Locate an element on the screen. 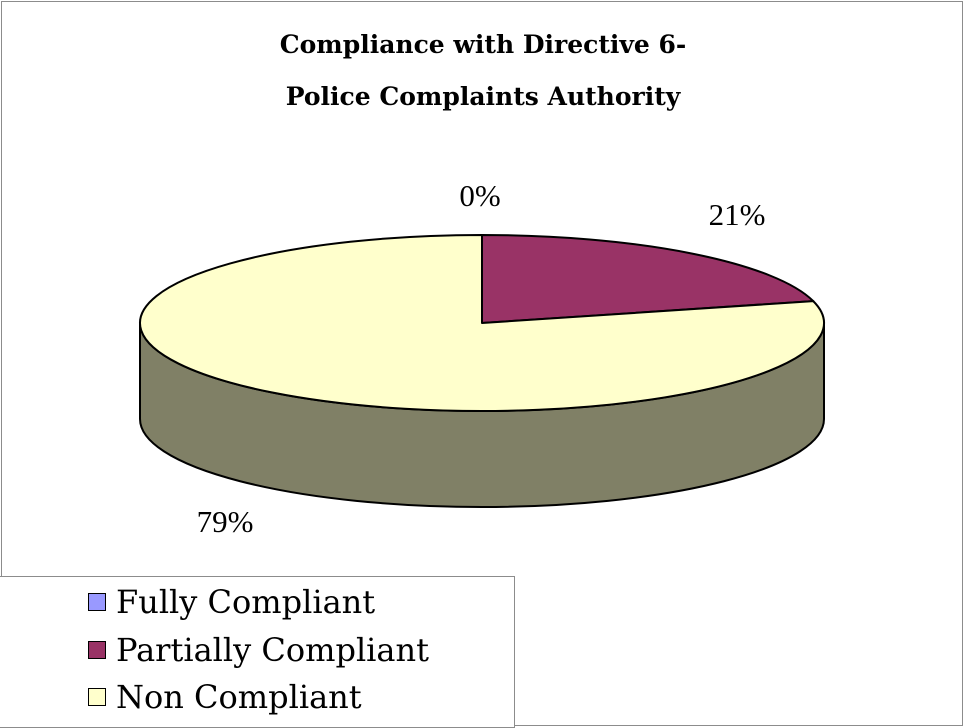  chart-title-line-2: Police Complaints Authority is located at coordinates (483, 96).